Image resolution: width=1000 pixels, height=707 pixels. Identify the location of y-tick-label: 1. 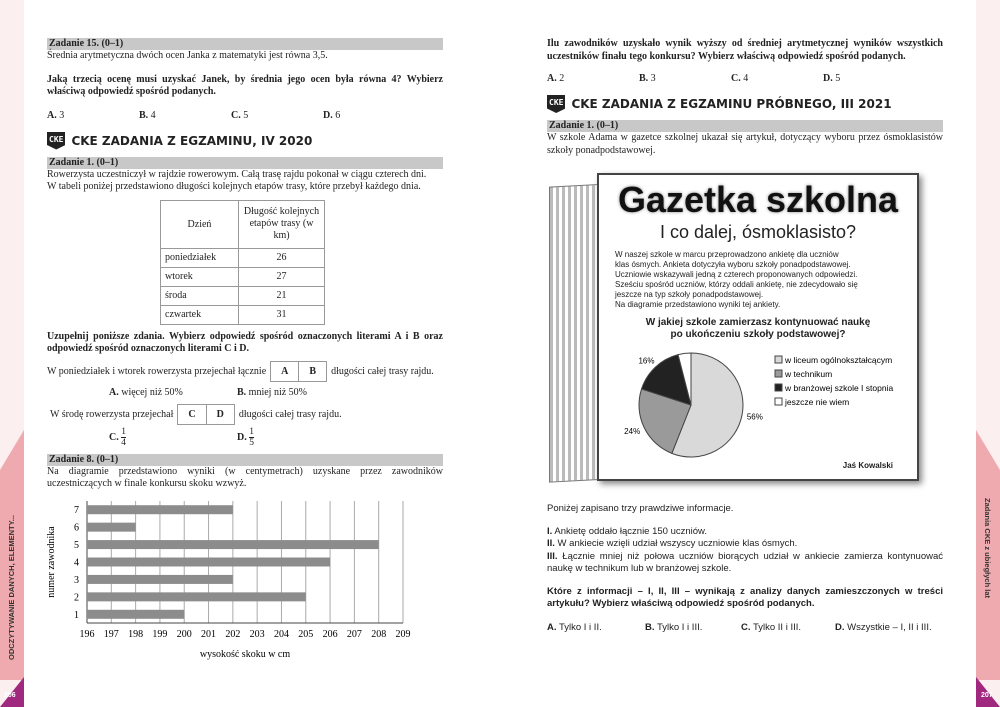
(76, 614).